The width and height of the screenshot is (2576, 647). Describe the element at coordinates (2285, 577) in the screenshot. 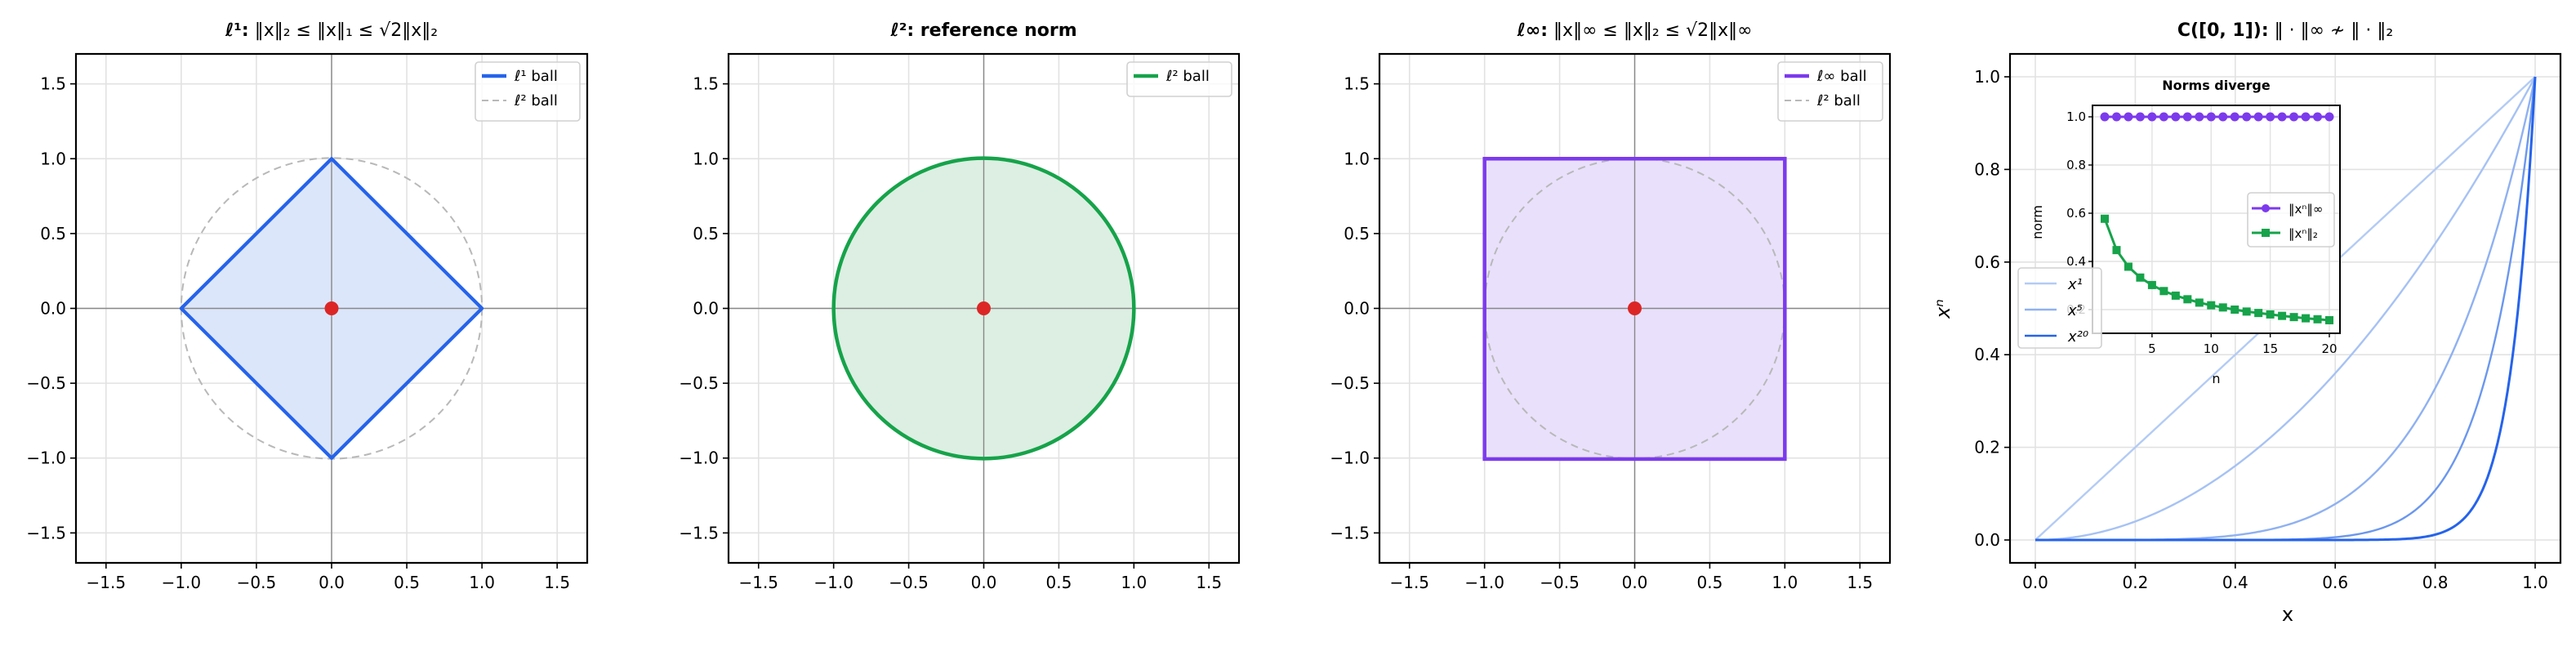

I see `x-tick-labels: 0.0 0.2 0.4 0.6 0.8 1.0` at that location.